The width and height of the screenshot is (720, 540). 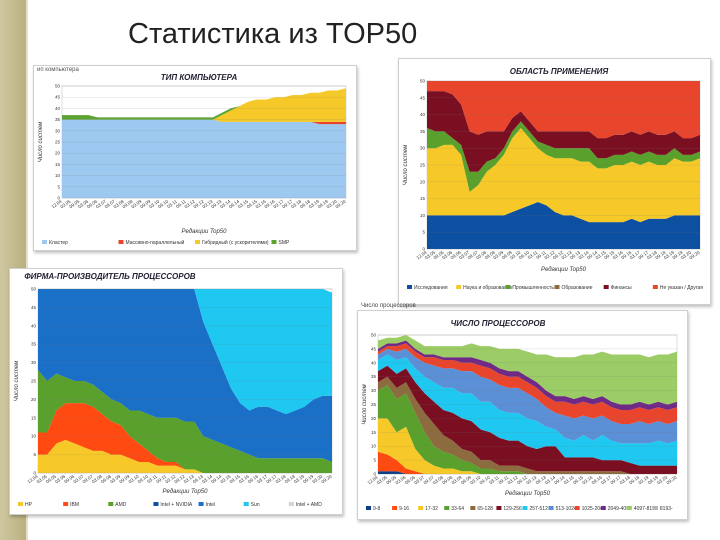 I want to click on x-tick-label: 09.06, so click(x=410, y=479).